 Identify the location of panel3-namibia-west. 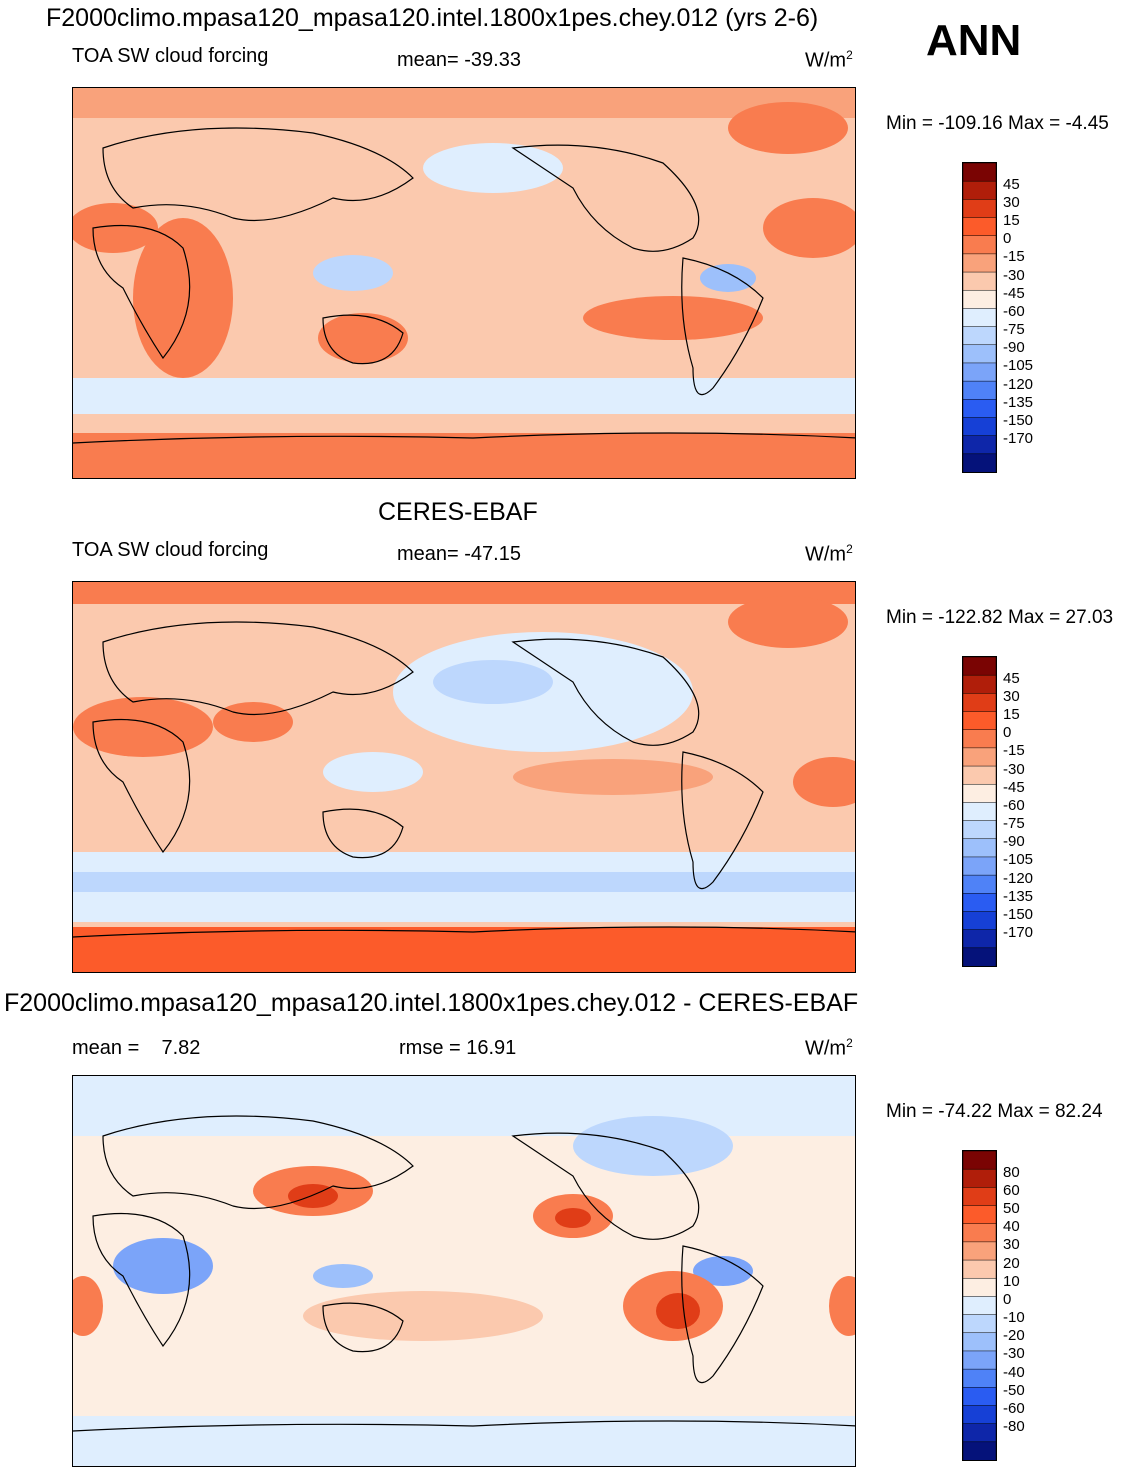
(88, 1306).